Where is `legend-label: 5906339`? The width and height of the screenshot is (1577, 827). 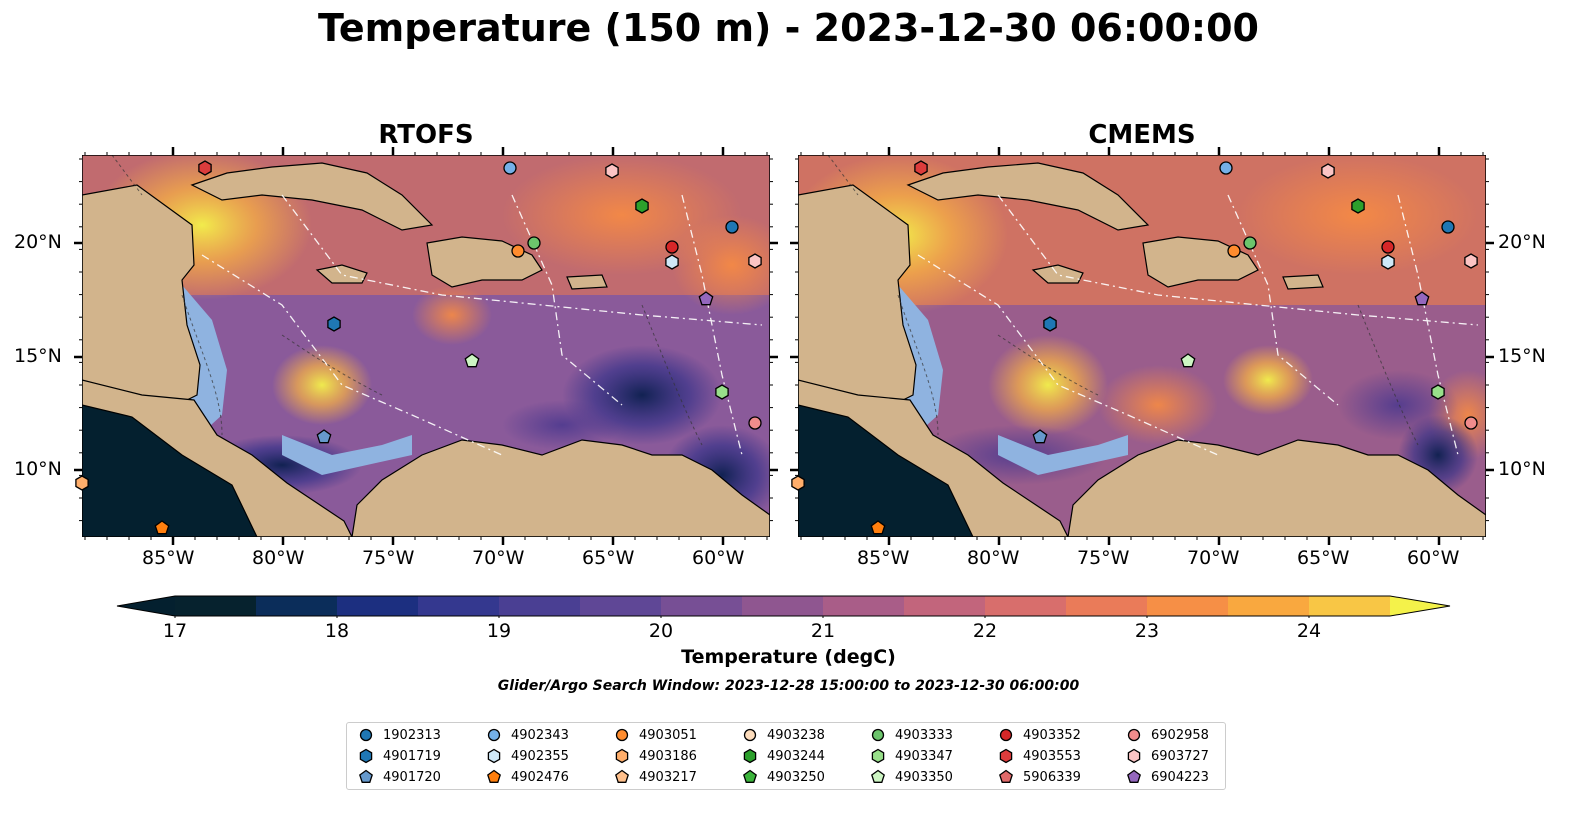 legend-label: 5906339 is located at coordinates (1052, 777).